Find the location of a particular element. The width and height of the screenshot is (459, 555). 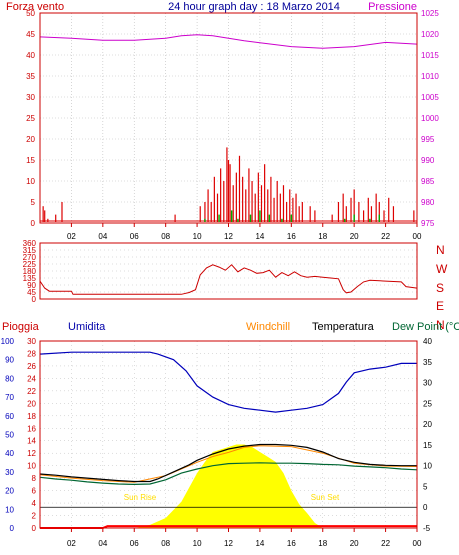

direction-grid is located at coordinates (228, 271).